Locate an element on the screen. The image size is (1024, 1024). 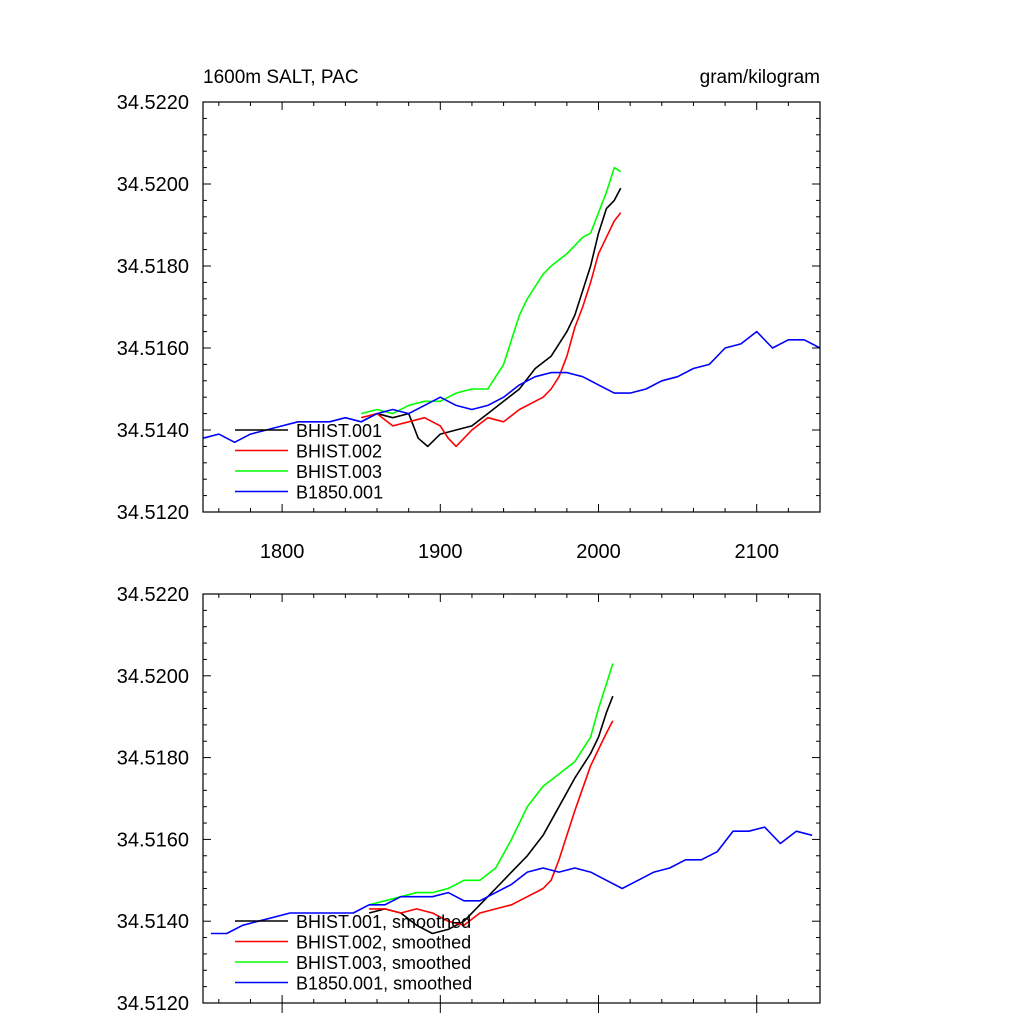
legend-label: BHIST.001 is located at coordinates (339, 431).